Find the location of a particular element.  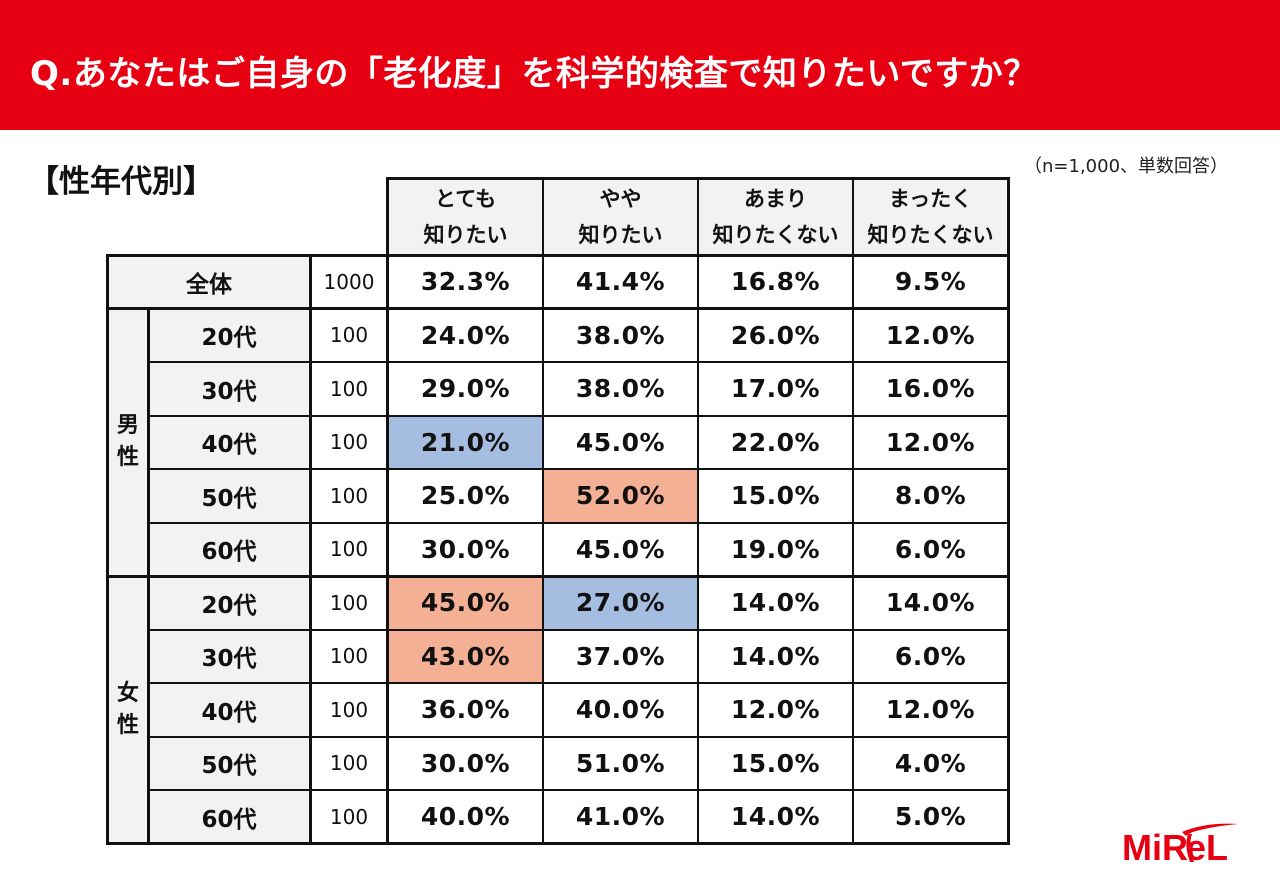

percentage: 9.5% is located at coordinates (930, 282).